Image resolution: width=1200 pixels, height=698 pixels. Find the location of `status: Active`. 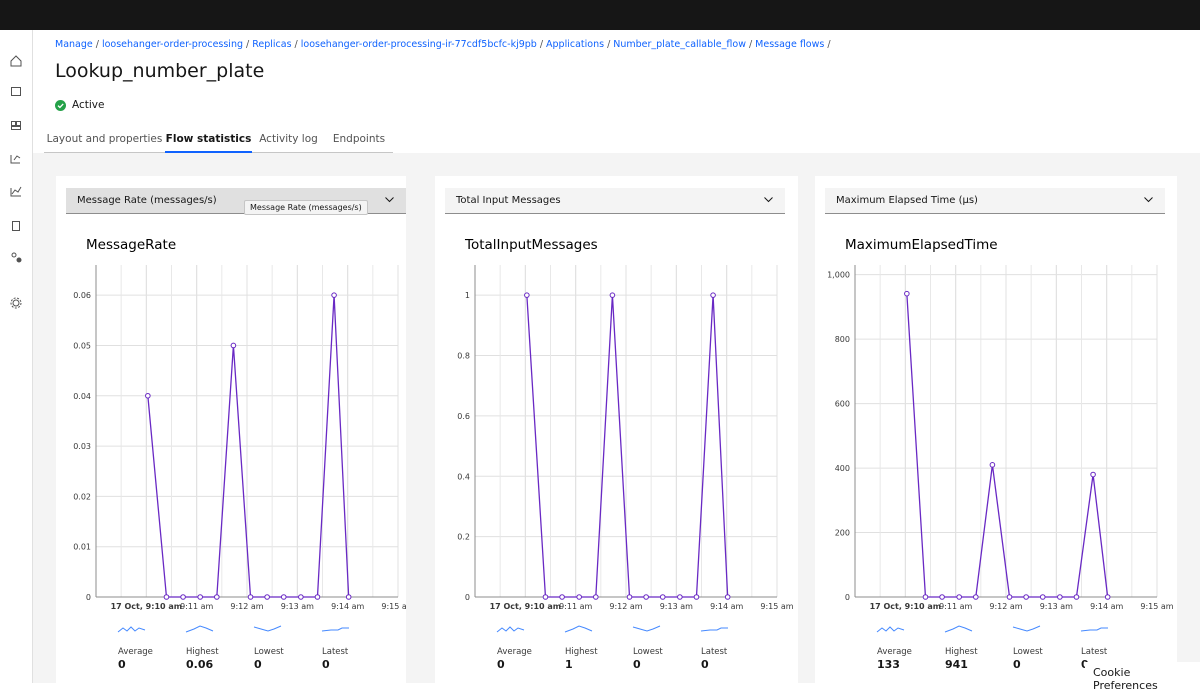

status: Active is located at coordinates (79, 105).